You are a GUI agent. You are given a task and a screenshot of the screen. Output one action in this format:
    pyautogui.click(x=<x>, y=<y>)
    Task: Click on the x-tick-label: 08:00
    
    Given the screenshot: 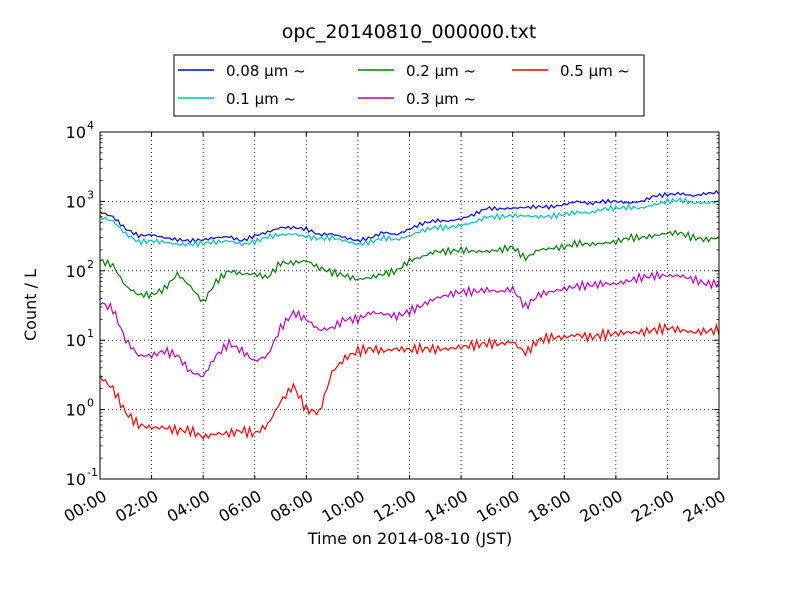 What is the action you would take?
    pyautogui.click(x=291, y=506)
    